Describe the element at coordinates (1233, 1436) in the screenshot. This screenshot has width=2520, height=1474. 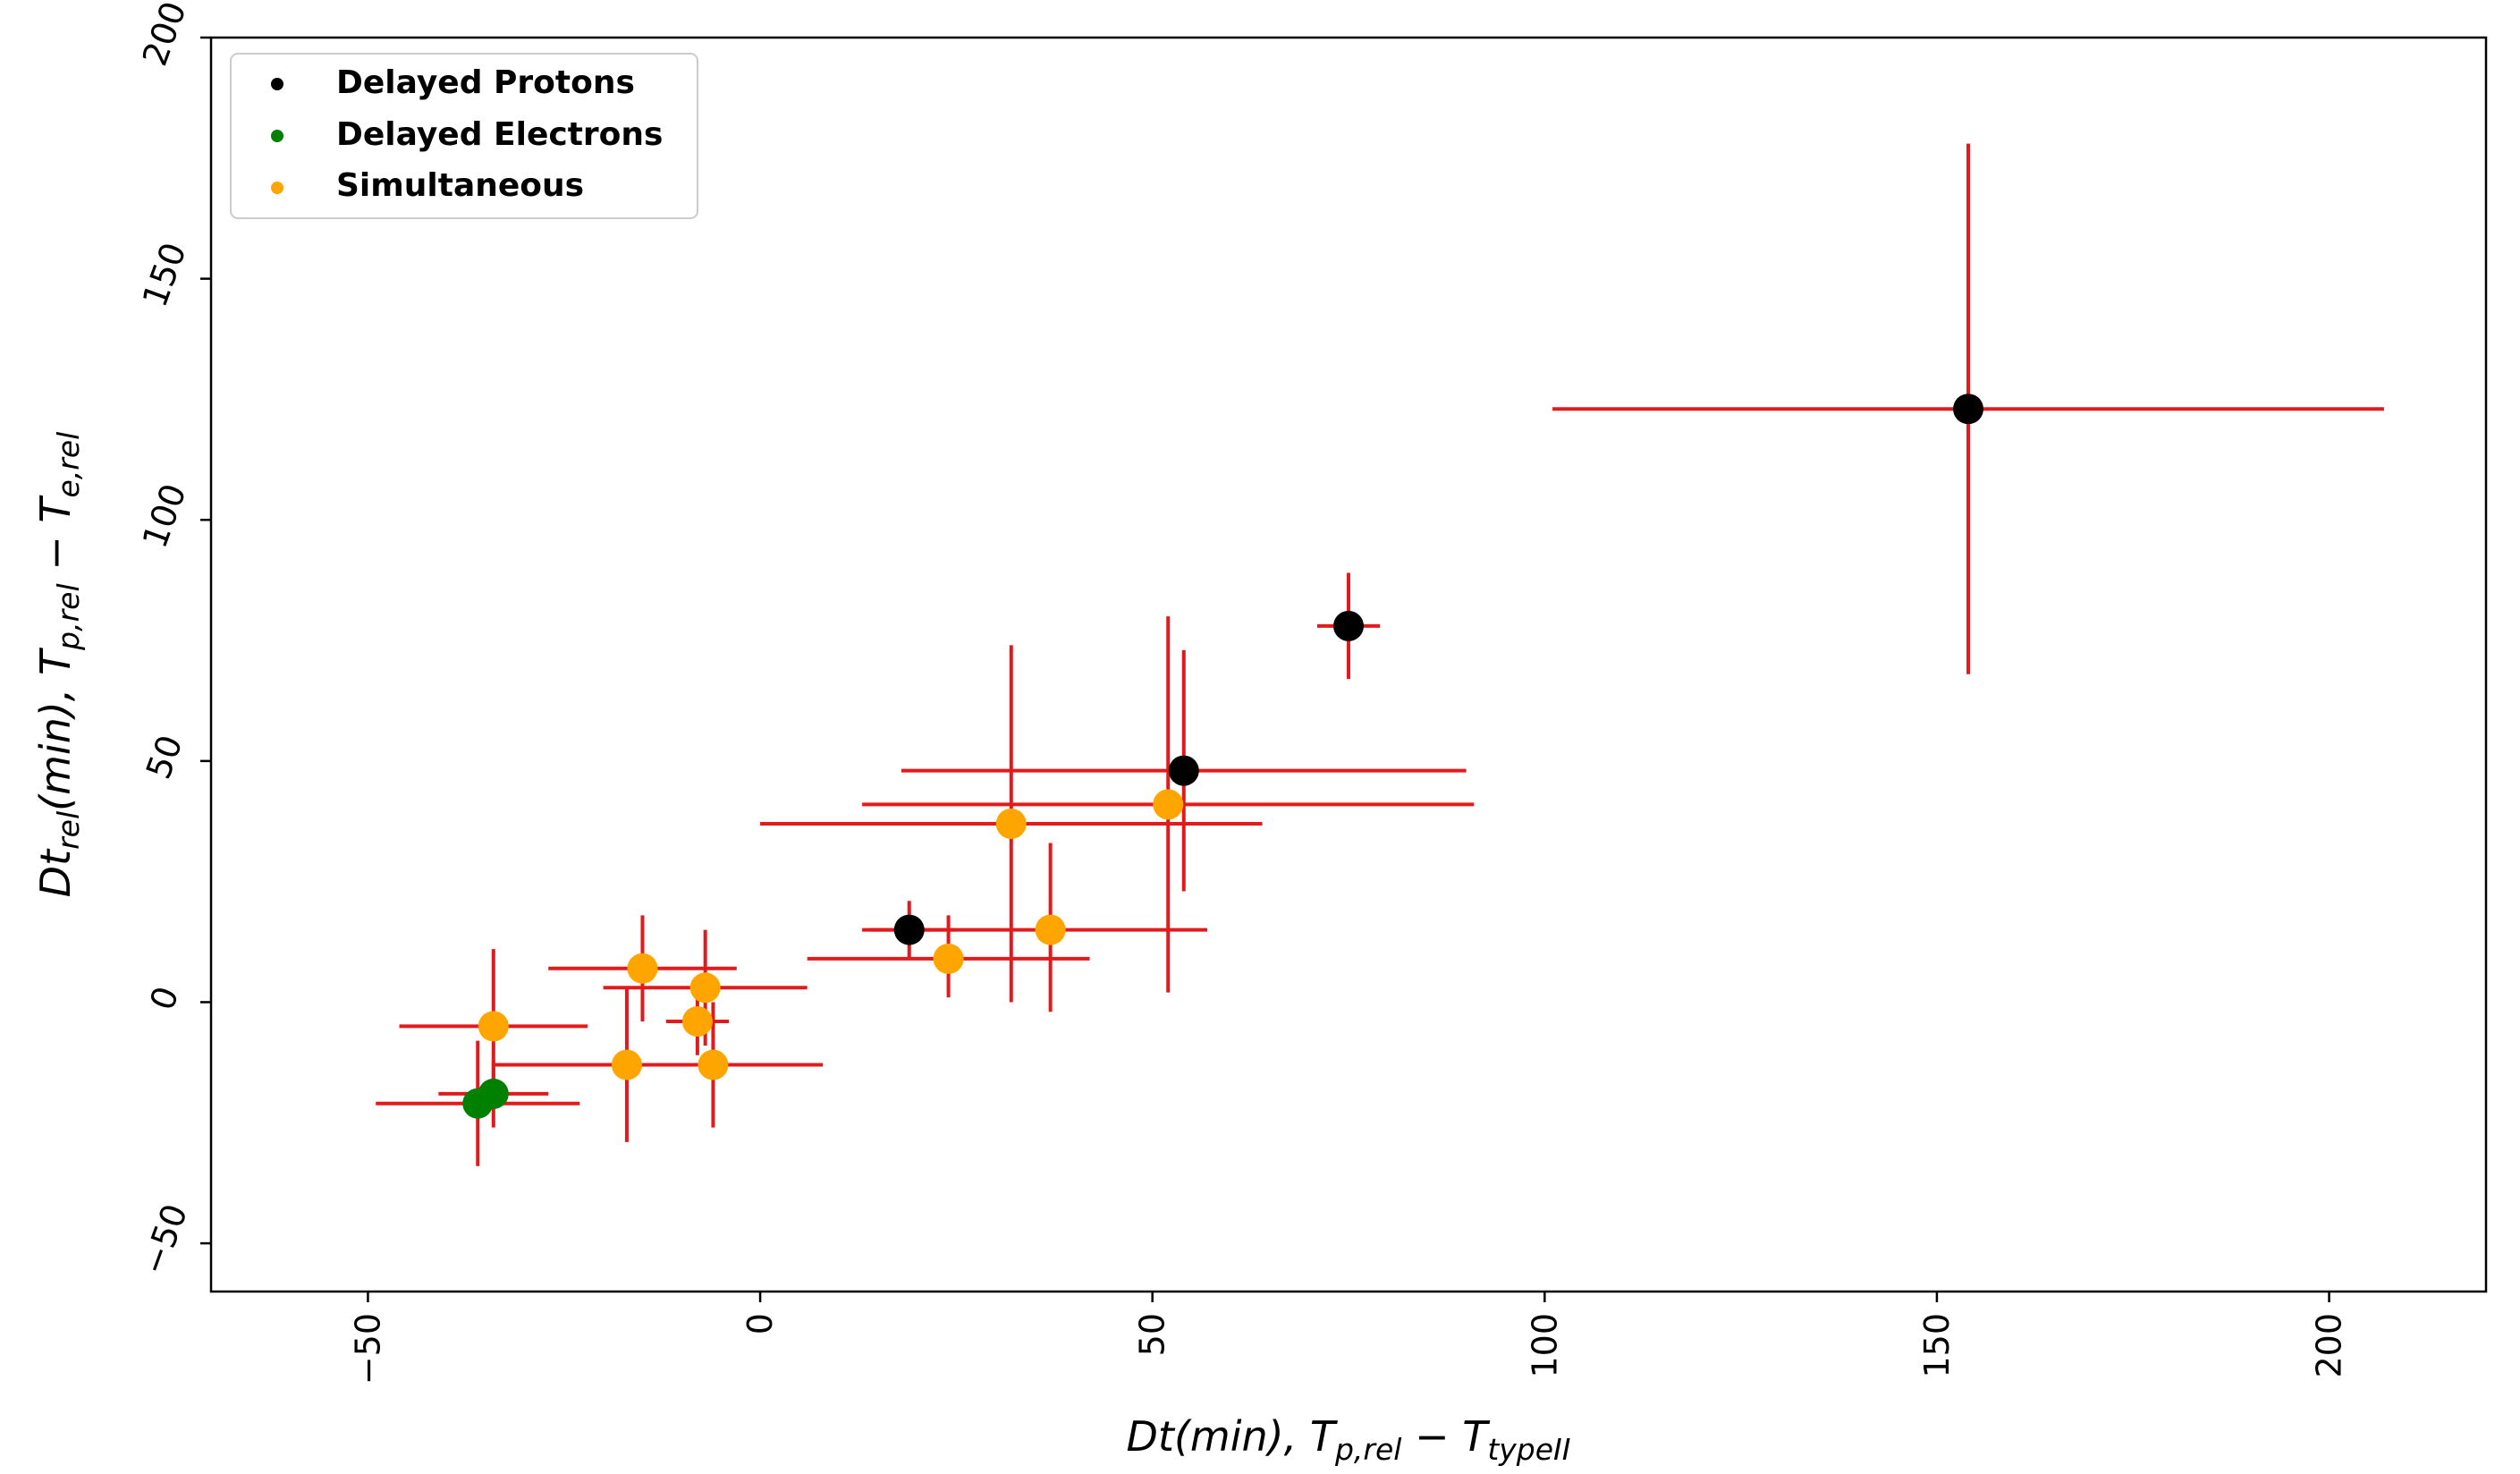
I see `x-axis-label-base: Dt(min), T` at that location.